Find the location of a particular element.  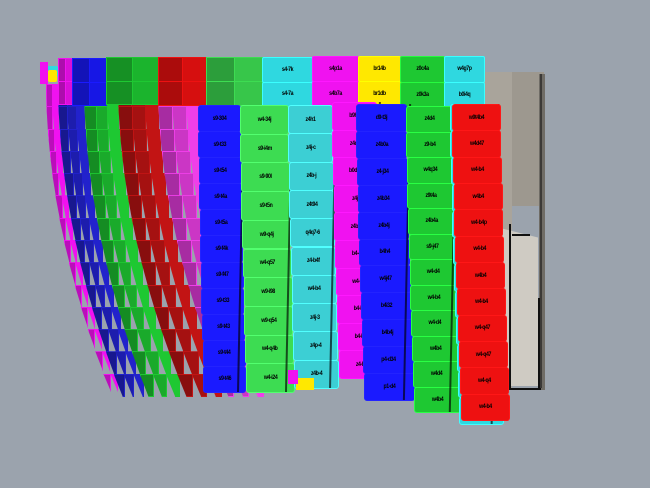

element-label: b0d0a is located at coordinates (355, 171).